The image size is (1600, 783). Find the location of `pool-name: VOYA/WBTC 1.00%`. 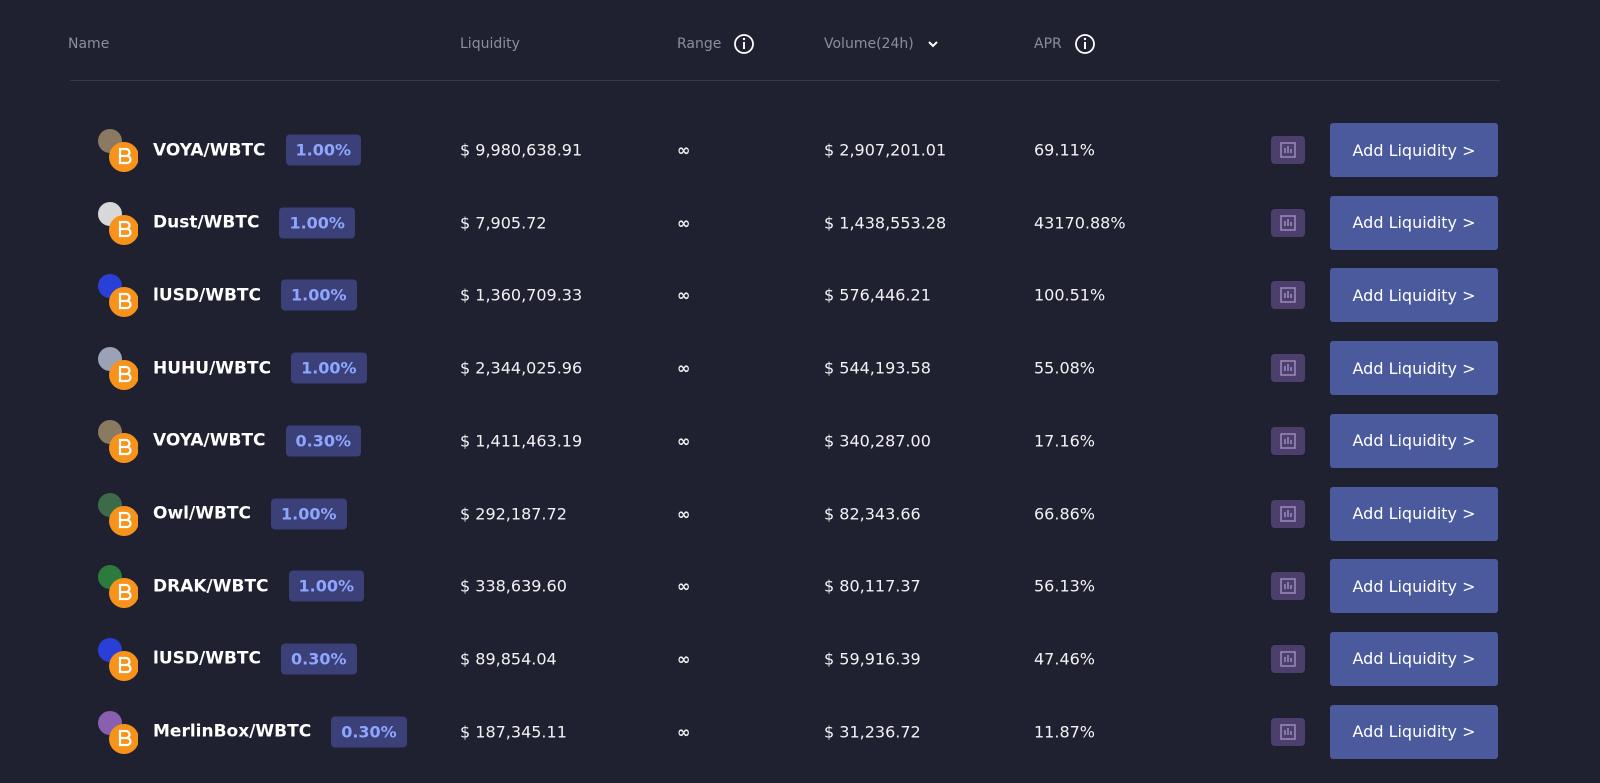

pool-name: VOYA/WBTC 1.00% is located at coordinates (257, 150).